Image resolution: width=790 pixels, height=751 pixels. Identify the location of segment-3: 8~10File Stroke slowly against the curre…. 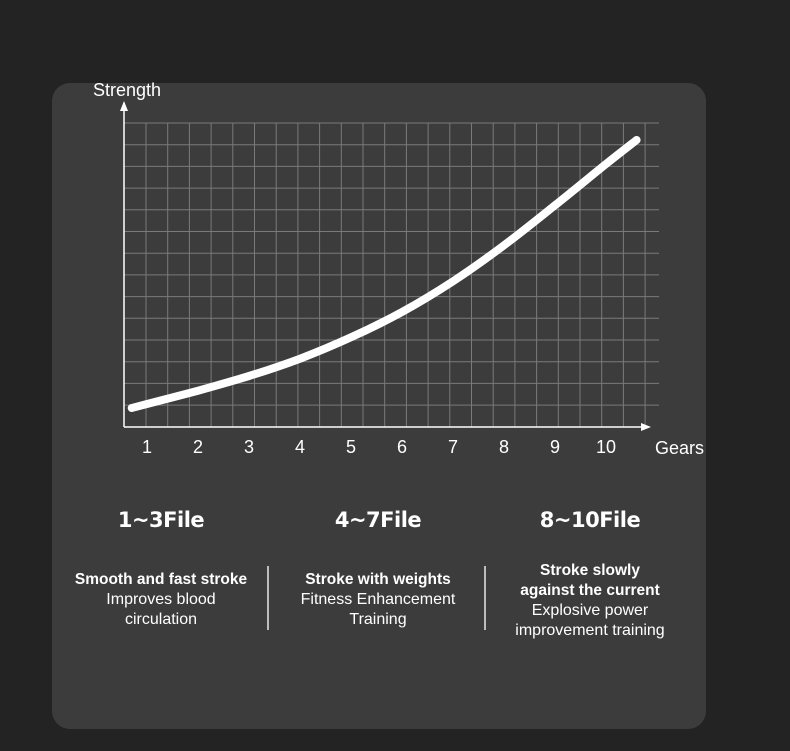
(590, 573).